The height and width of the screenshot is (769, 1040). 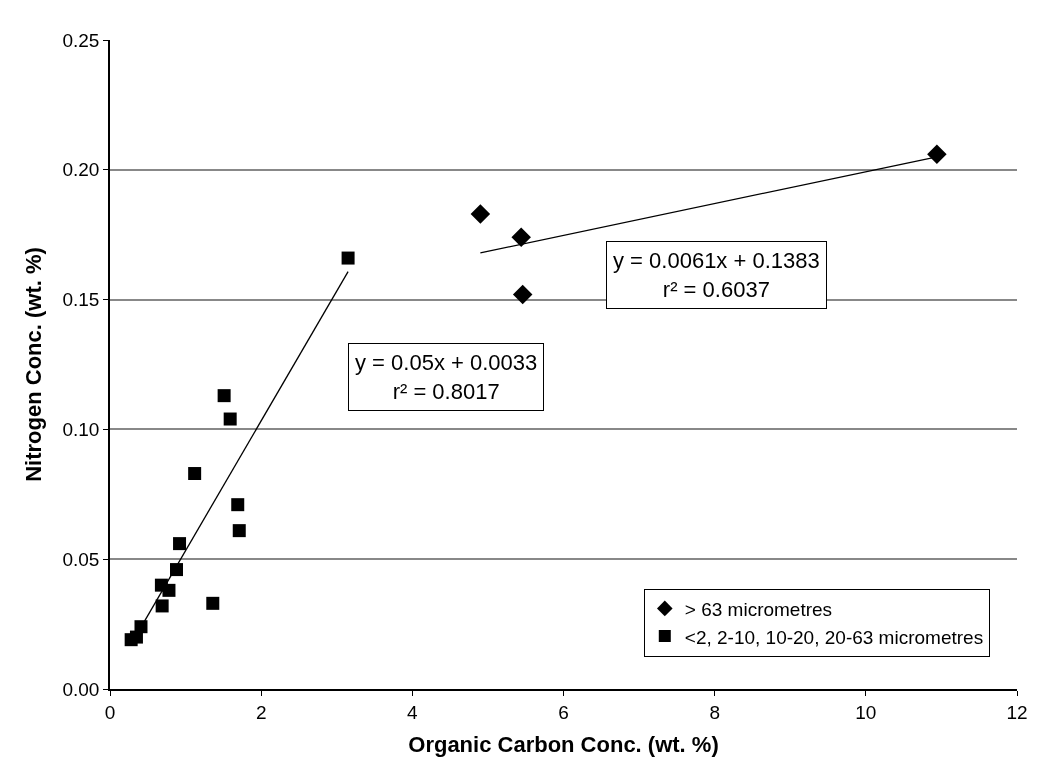 I want to click on x-tick-label: 6, so click(x=563, y=712).